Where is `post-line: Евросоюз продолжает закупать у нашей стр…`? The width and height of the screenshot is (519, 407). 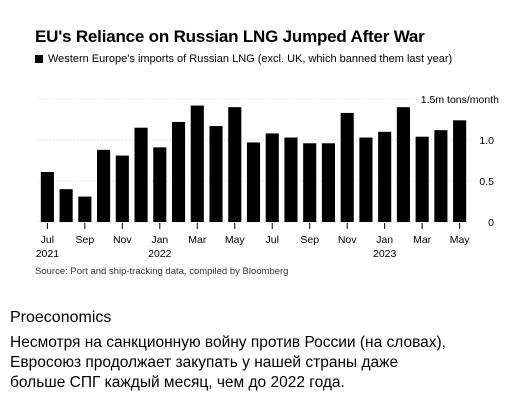
post-line: Евросоюз продолжает закупать у нашей стр… is located at coordinates (204, 362).